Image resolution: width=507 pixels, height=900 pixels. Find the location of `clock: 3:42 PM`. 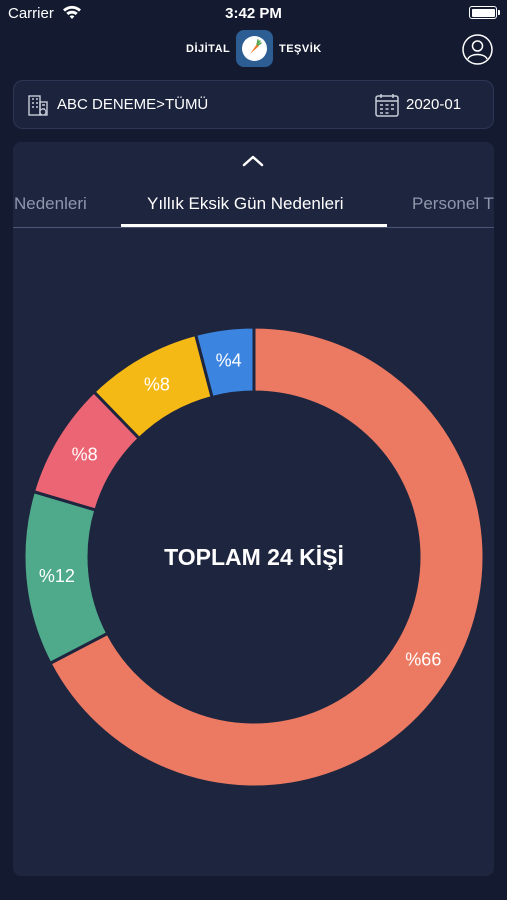

clock: 3:42 PM is located at coordinates (253, 13).